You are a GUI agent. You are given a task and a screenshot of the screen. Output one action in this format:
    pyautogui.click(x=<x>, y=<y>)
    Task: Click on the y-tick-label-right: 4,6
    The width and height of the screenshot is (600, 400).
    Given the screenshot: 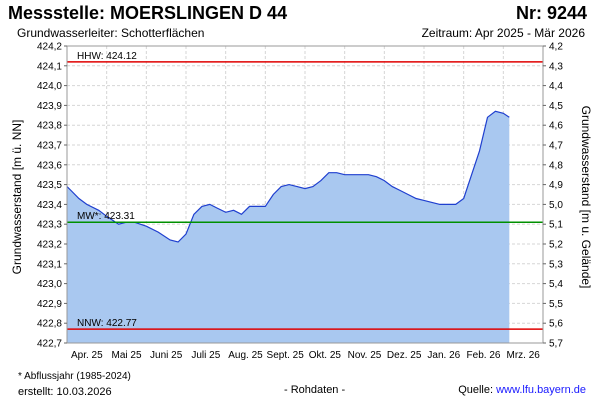 What is the action you would take?
    pyautogui.click(x=556, y=126)
    